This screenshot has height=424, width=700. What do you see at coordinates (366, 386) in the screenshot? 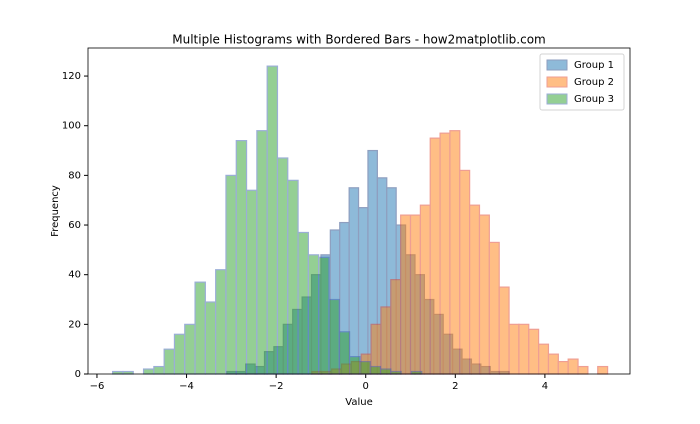
I see `x-tick-label: 0` at bounding box center [366, 386].